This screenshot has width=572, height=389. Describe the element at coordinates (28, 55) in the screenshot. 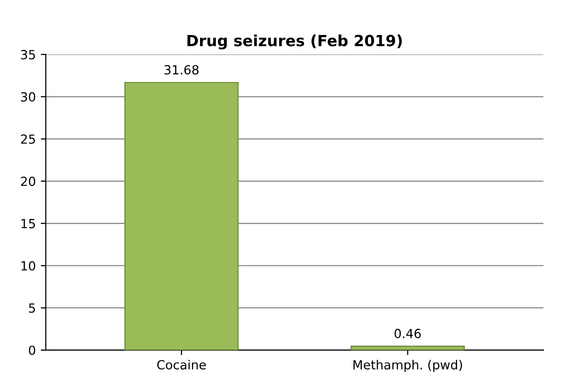

I see `y-tick-label: 35` at that location.